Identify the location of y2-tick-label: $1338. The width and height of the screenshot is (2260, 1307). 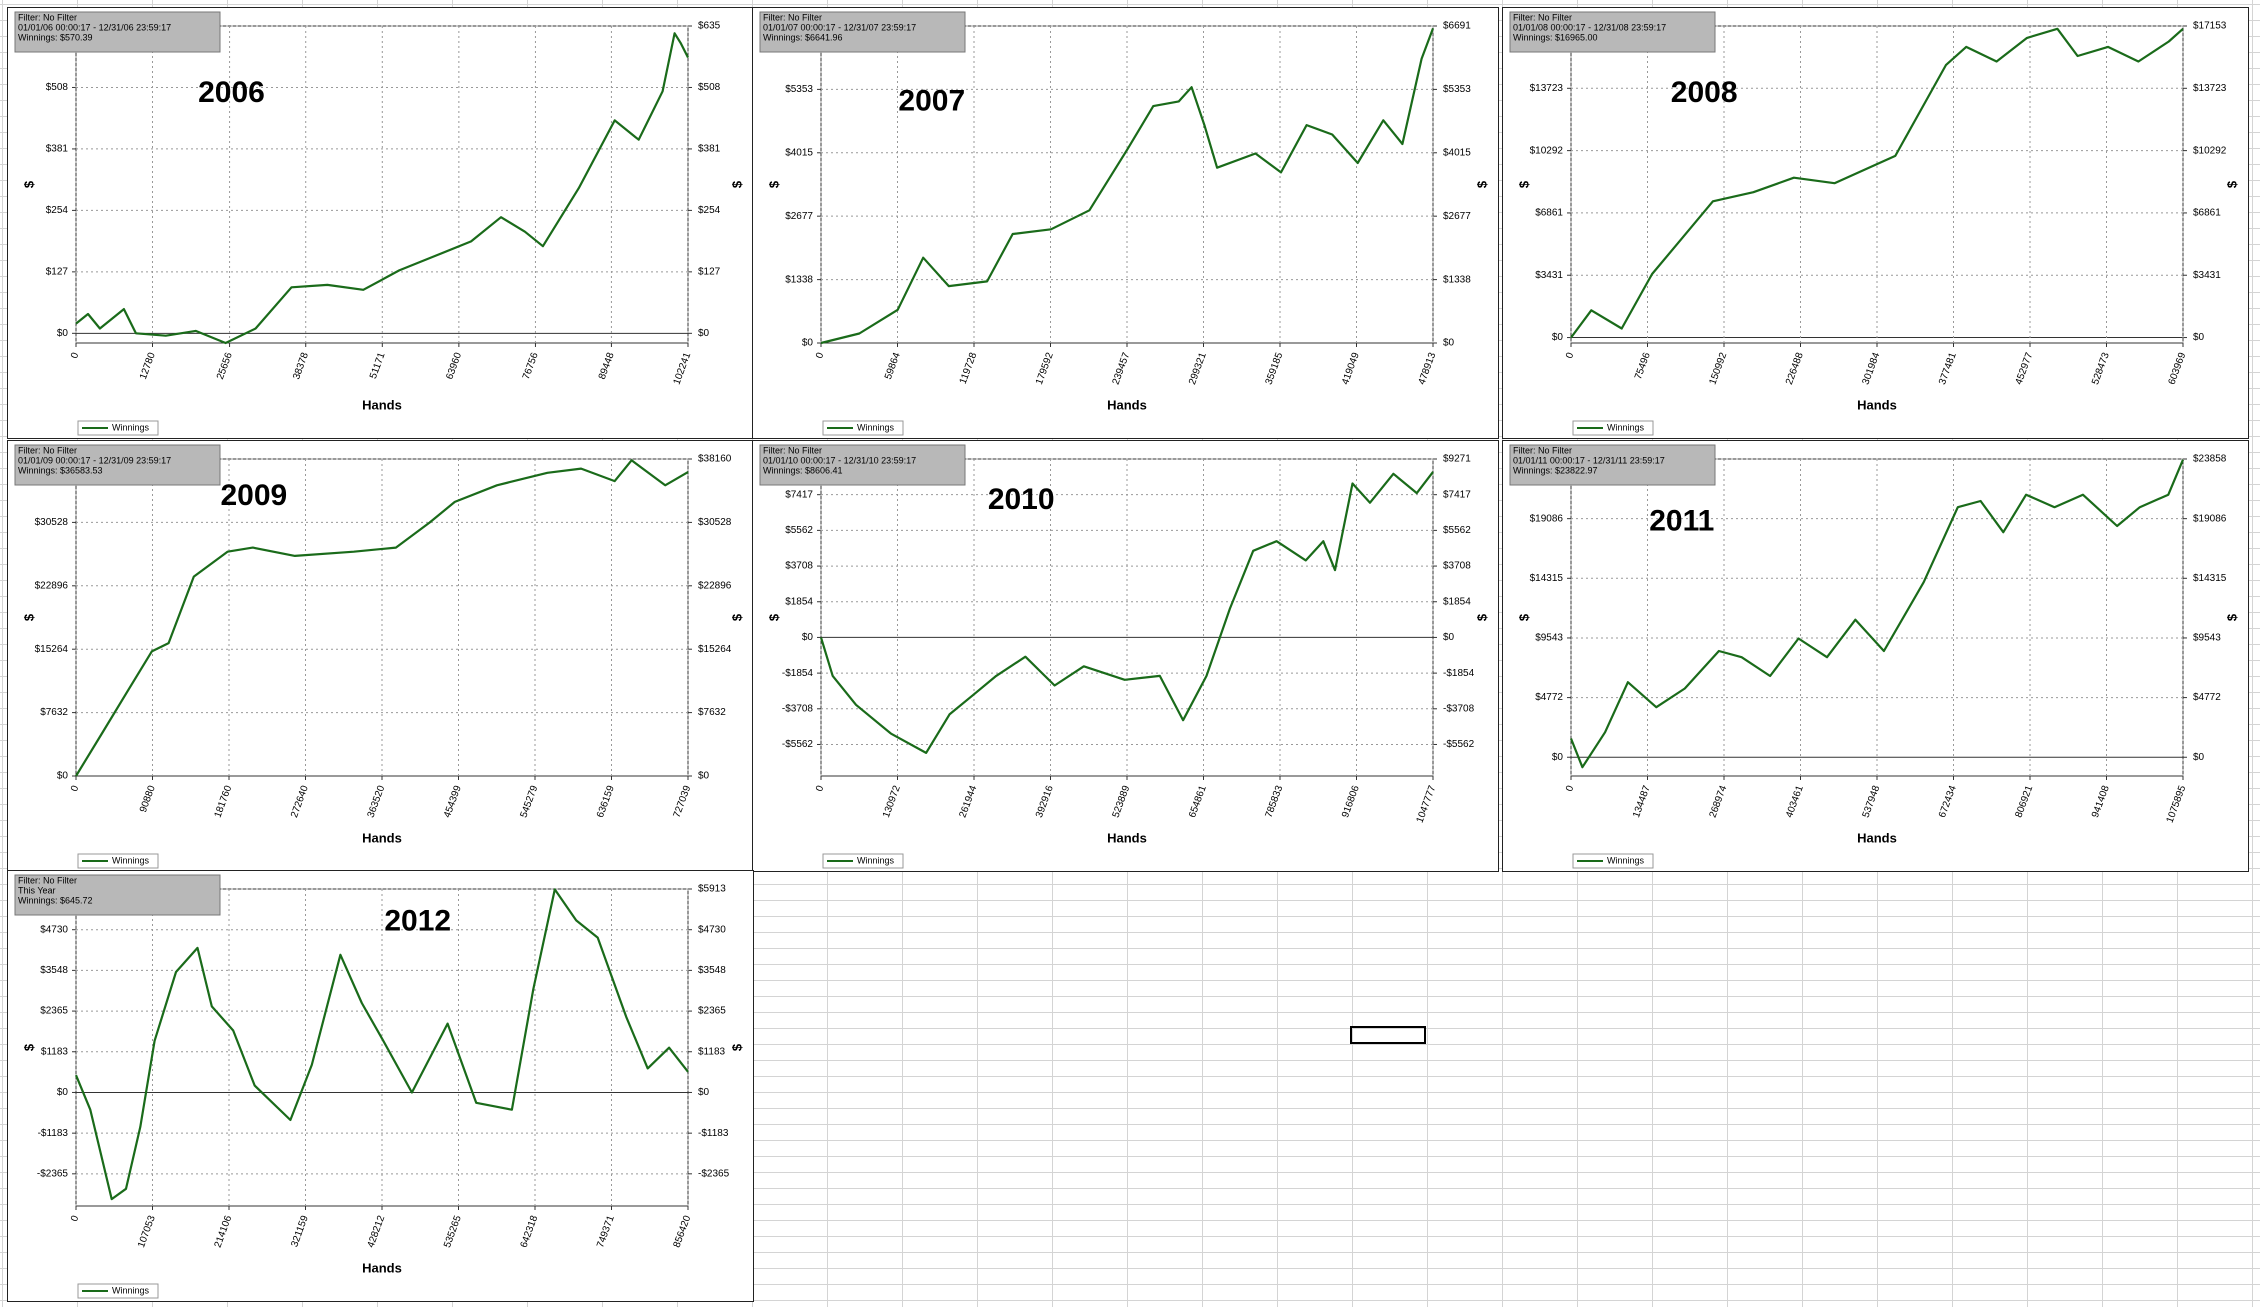
(1457, 279).